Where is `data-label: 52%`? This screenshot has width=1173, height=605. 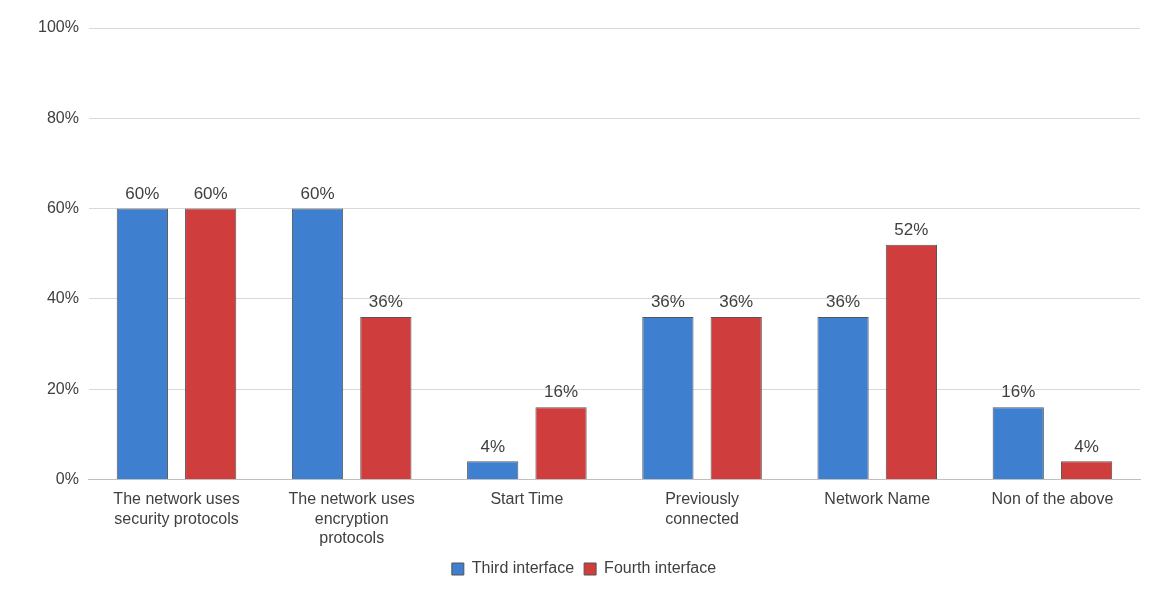
data-label: 52% is located at coordinates (911, 229).